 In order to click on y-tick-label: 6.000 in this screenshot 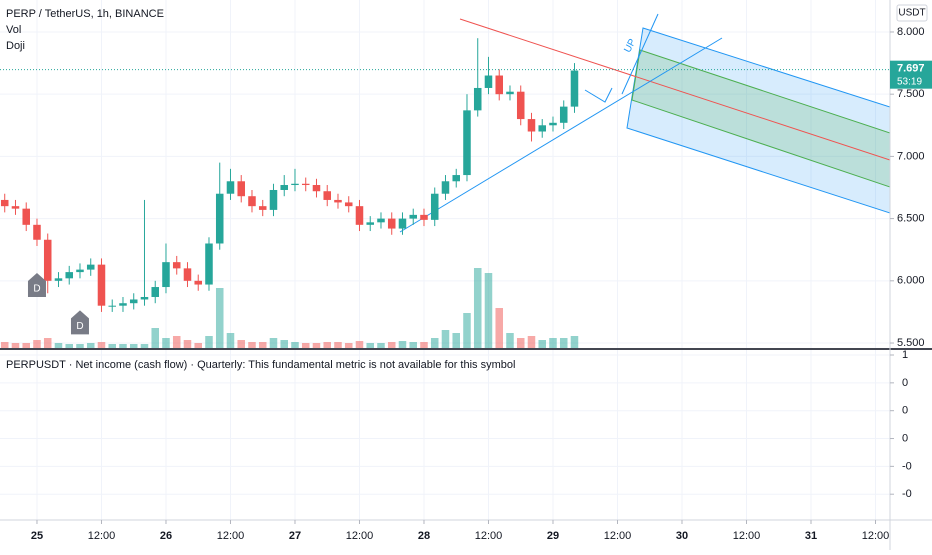, I will do `click(911, 281)`.